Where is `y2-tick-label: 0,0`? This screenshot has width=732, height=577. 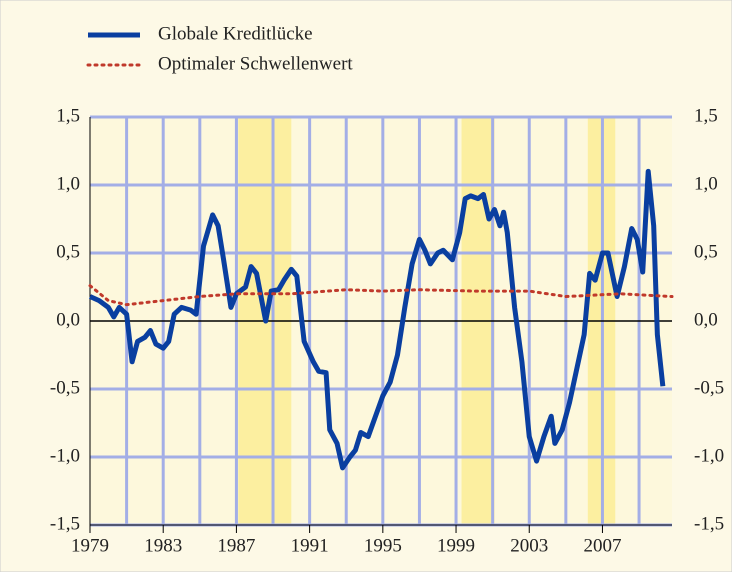
y2-tick-label: 0,0 is located at coordinates (706, 319).